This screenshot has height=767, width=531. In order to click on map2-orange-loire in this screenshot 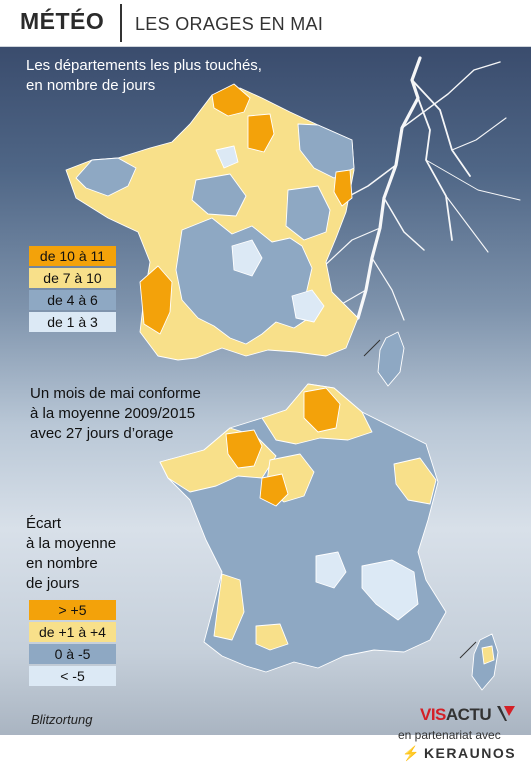, I will do `click(274, 490)`.